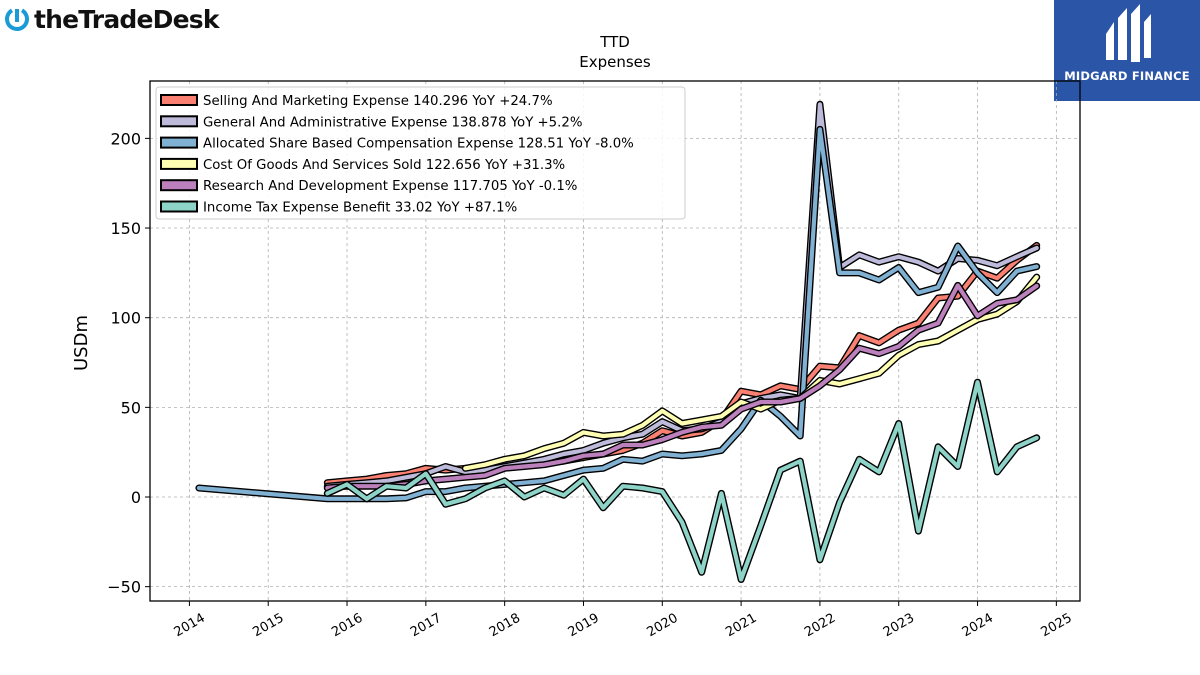  I want to click on x-tick-label-2022: 2022, so click(820, 626).